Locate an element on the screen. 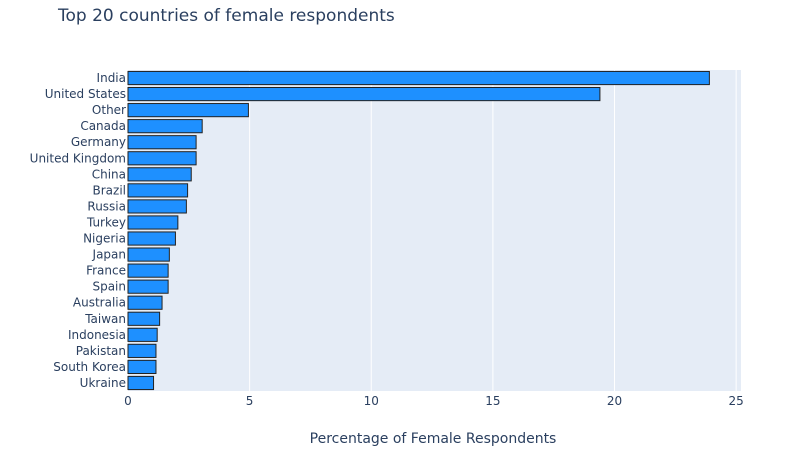 The image size is (792, 453). bar-russia is located at coordinates (157, 206).